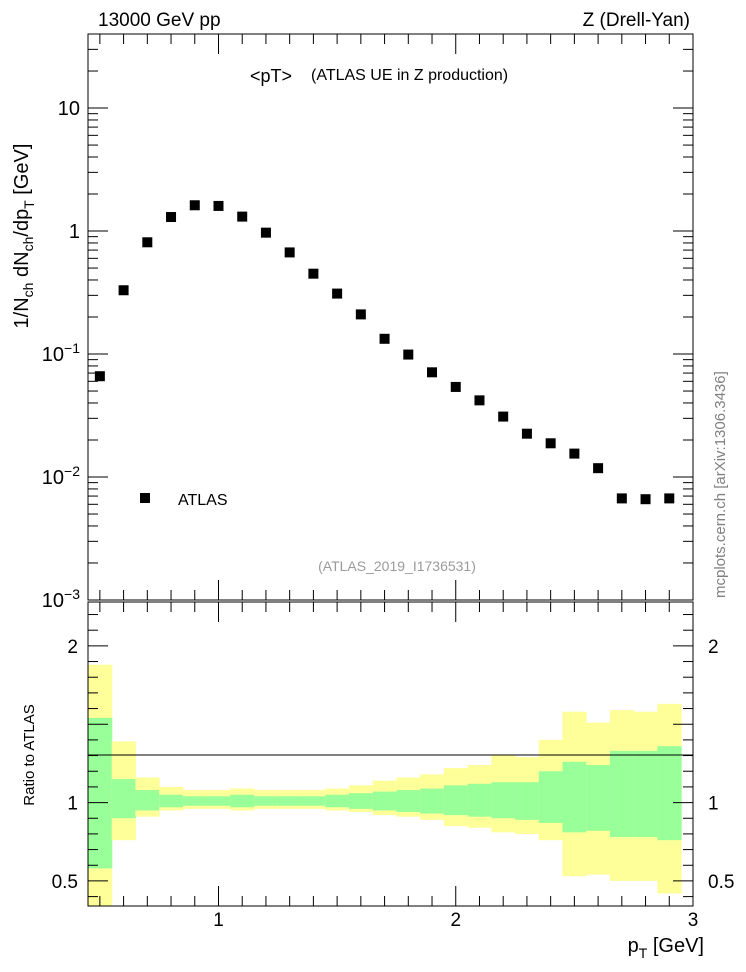 The width and height of the screenshot is (746, 972). What do you see at coordinates (218, 920) in the screenshot?
I see `x-tick-label: 1` at bounding box center [218, 920].